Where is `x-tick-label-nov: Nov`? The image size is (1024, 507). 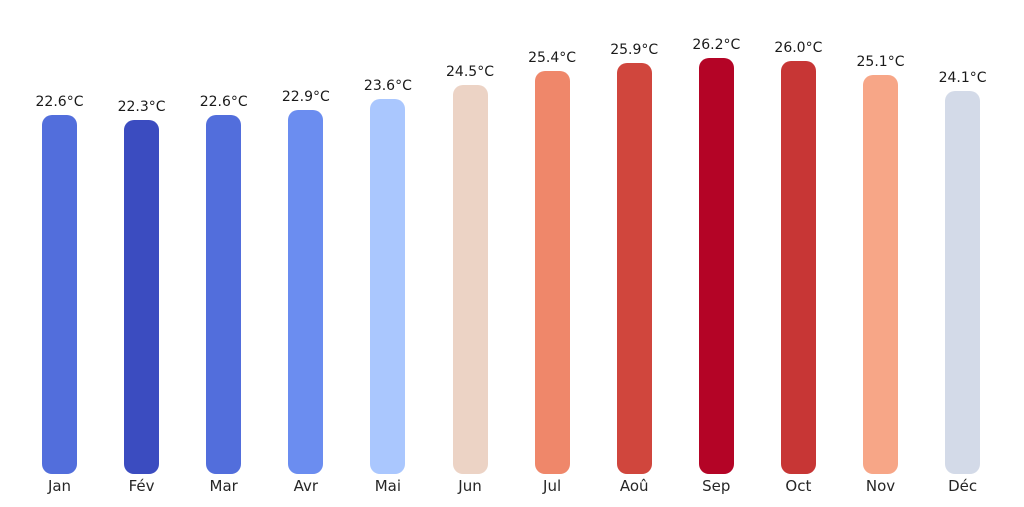
x-tick-label-nov: Nov is located at coordinates (880, 486).